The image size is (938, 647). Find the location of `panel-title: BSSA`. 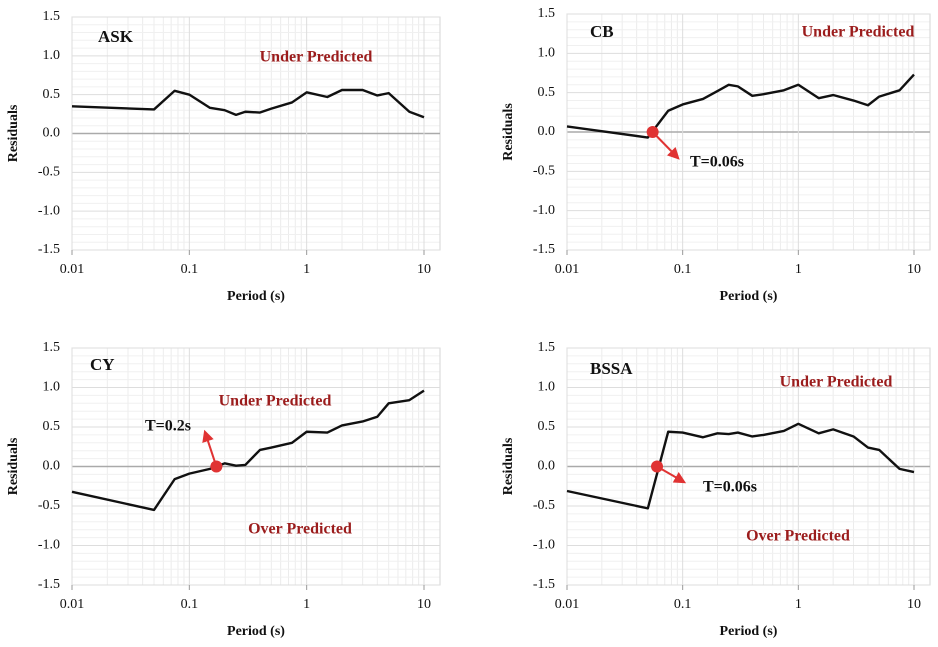

panel-title: BSSA is located at coordinates (611, 368).